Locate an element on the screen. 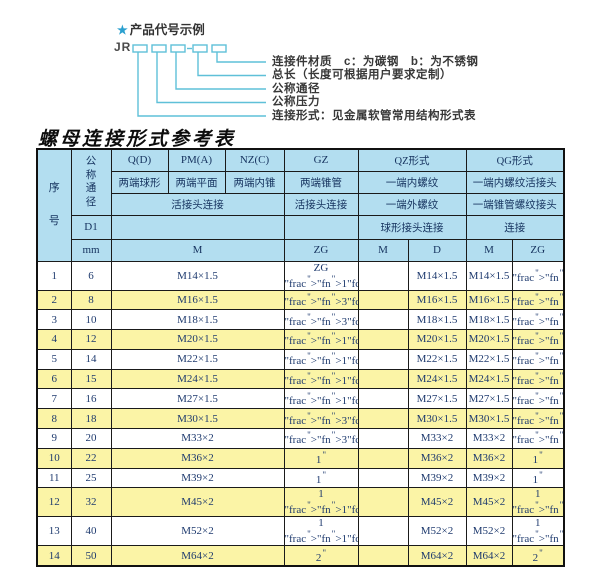 The width and height of the screenshot is (600, 567). cell-gz: 1" is located at coordinates (321, 478).